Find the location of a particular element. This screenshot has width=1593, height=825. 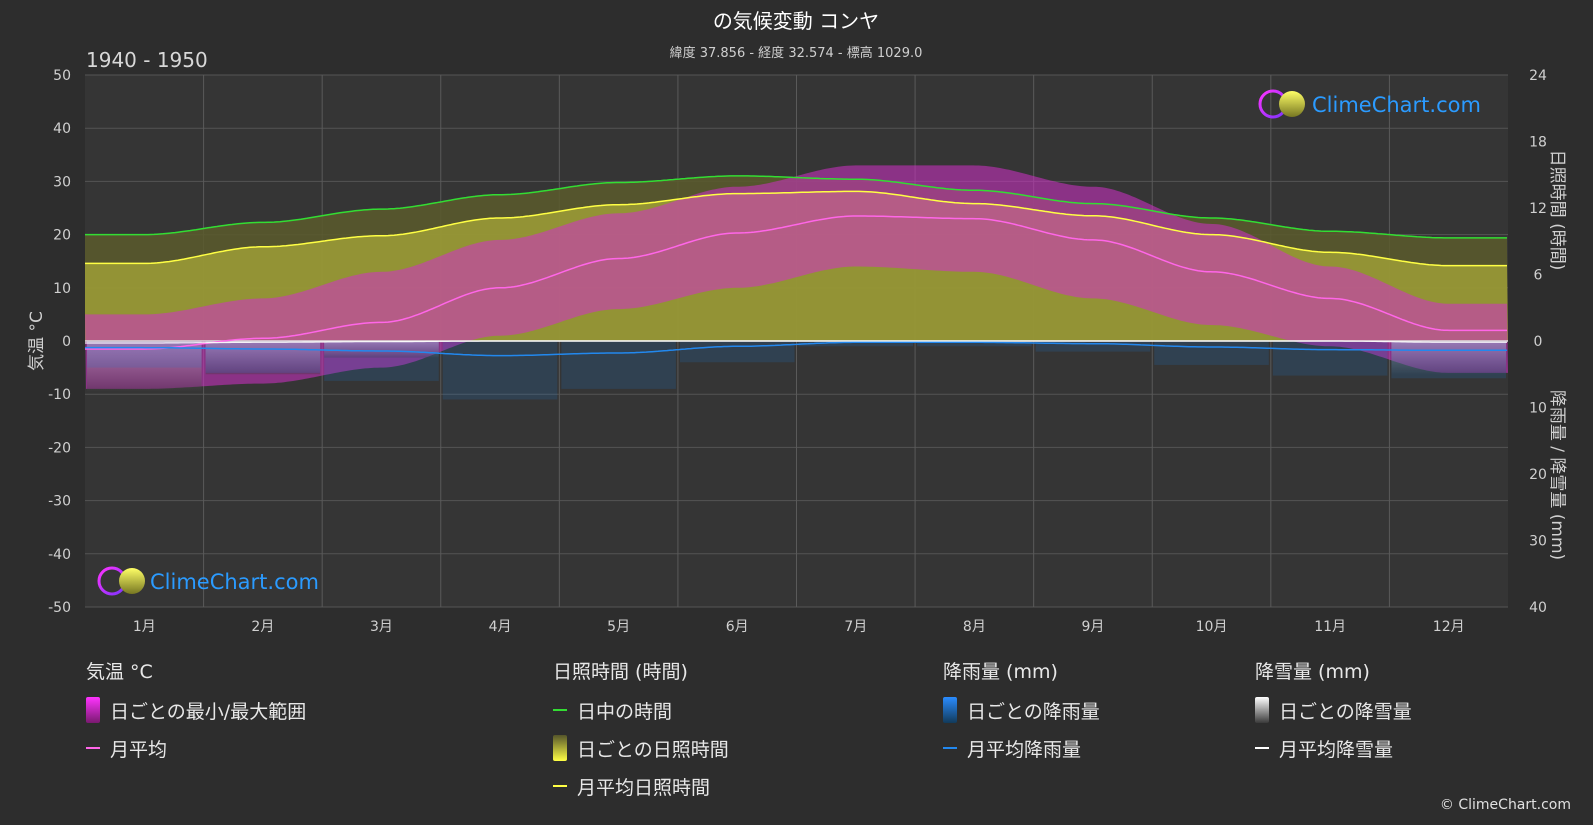

y-right-bottom-tick-label: 10 is located at coordinates (1538, 409).